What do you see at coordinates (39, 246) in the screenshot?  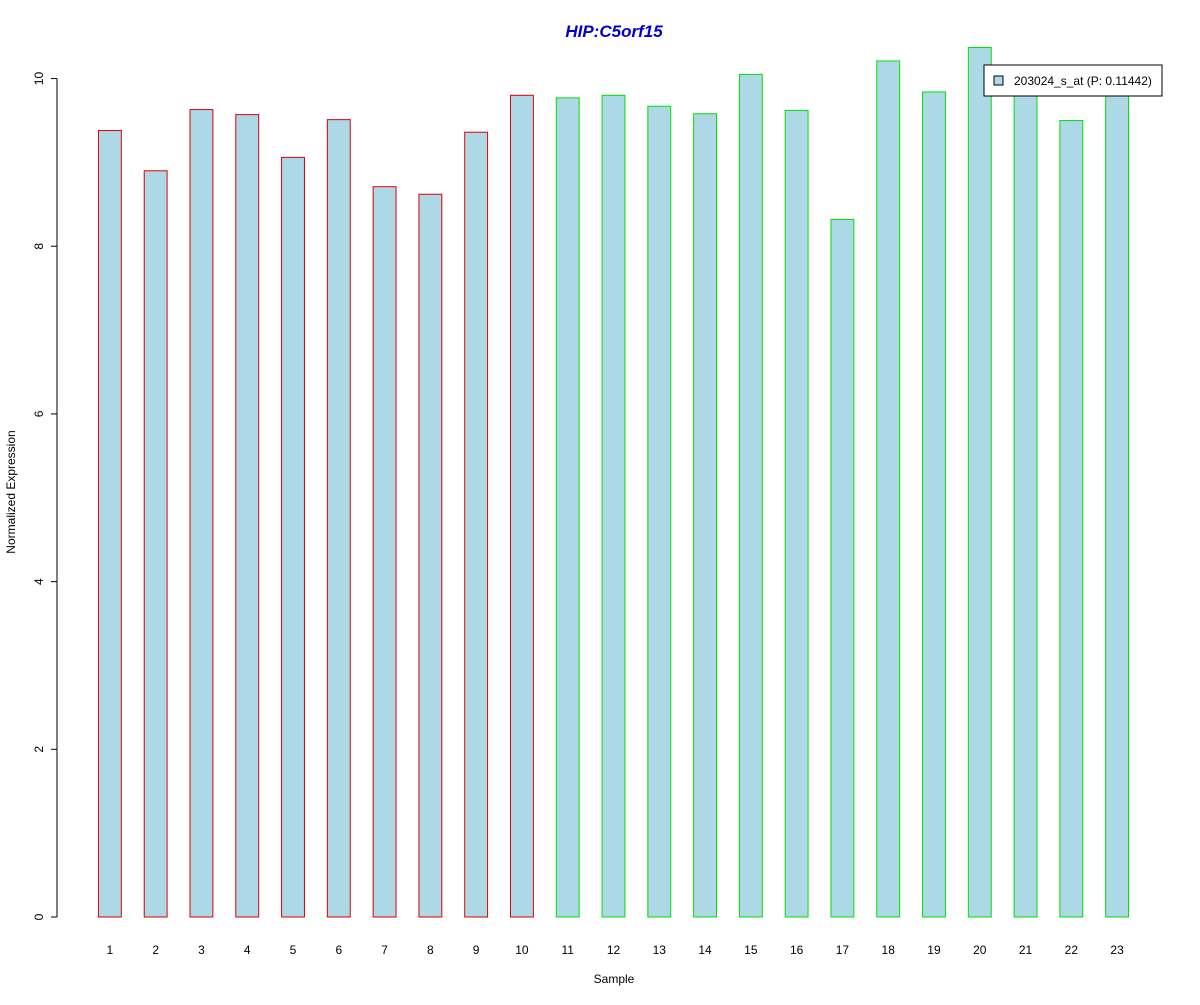 I see `y-tick-label: 8` at bounding box center [39, 246].